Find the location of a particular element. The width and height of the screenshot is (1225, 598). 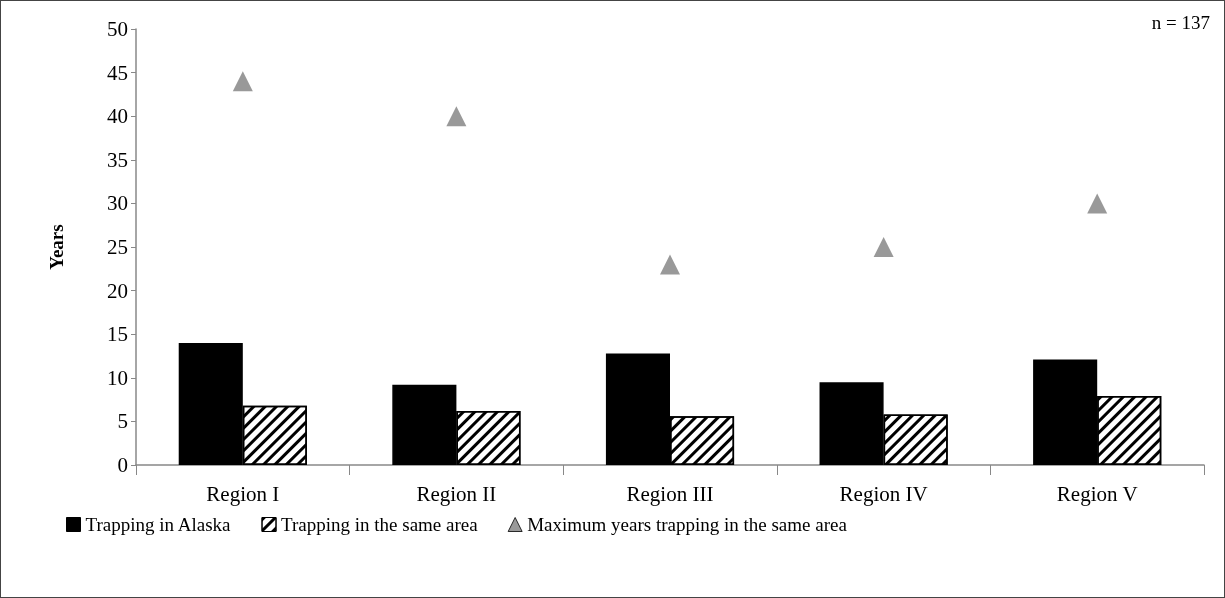

legend-label: Trapping in the same area is located at coordinates (380, 524).